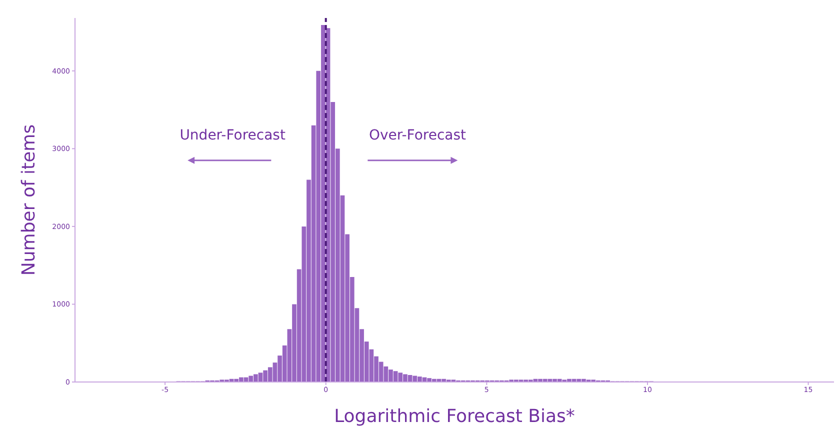 This screenshot has height=431, width=838. Describe the element at coordinates (29, 200) in the screenshot. I see `y-axis-title: Number of items` at that location.